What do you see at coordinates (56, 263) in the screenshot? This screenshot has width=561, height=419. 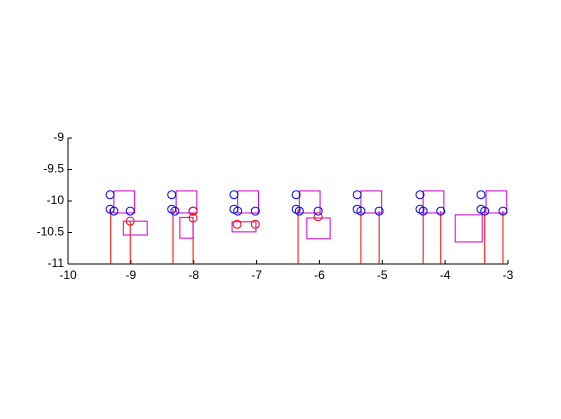 I see `y-tick-label: -11` at bounding box center [56, 263].